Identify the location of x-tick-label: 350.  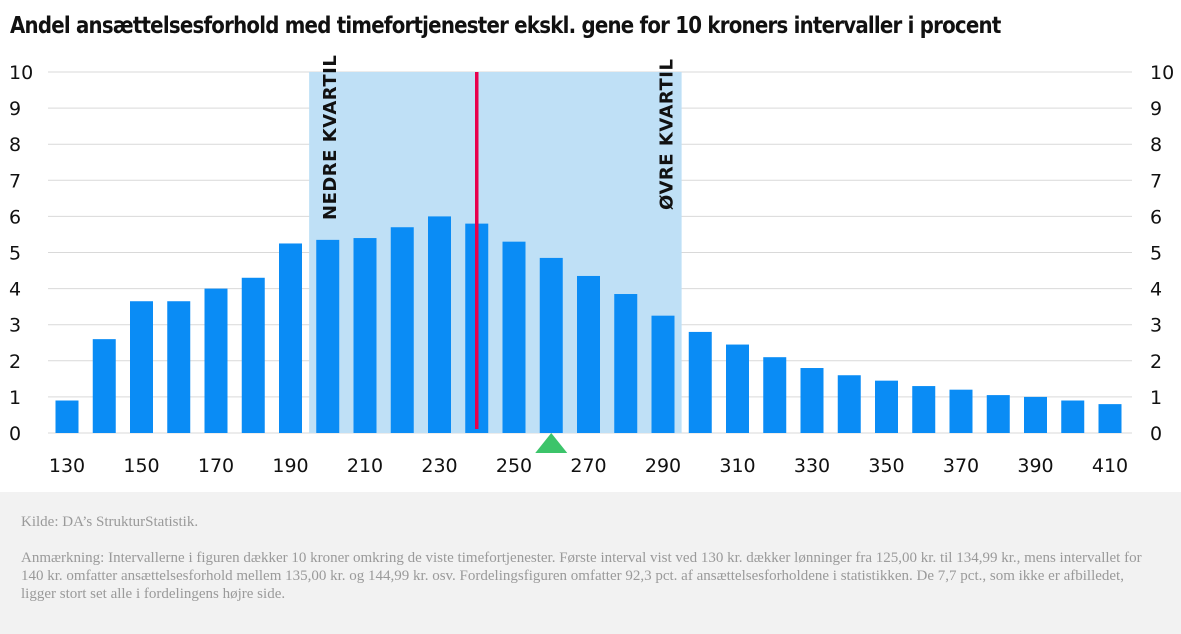
(886, 466).